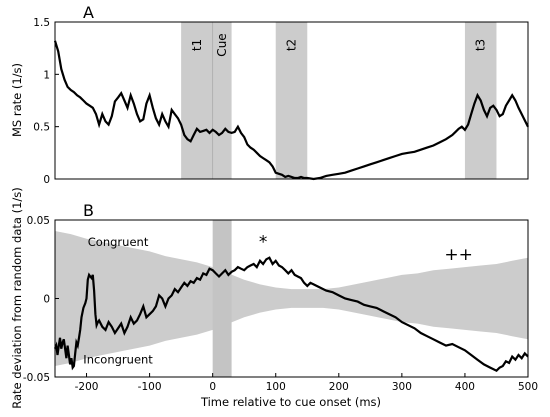  I want to click on shaded-window-t1, so click(197, 100).